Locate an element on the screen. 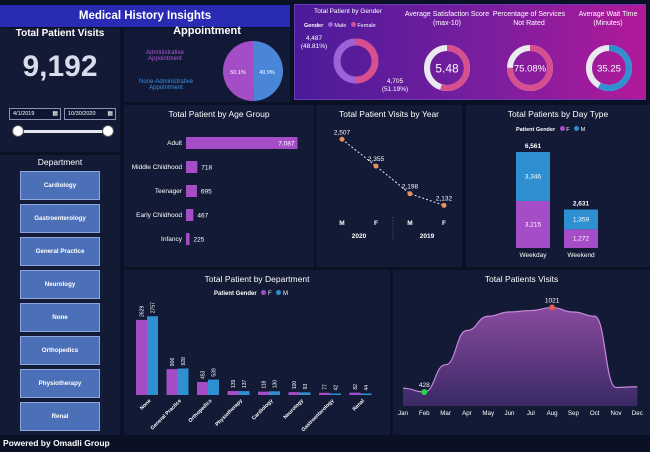 Image resolution: width=650 pixels, height=452 pixels. end-date-input: 10/30/2020 ▦ is located at coordinates (90, 114).